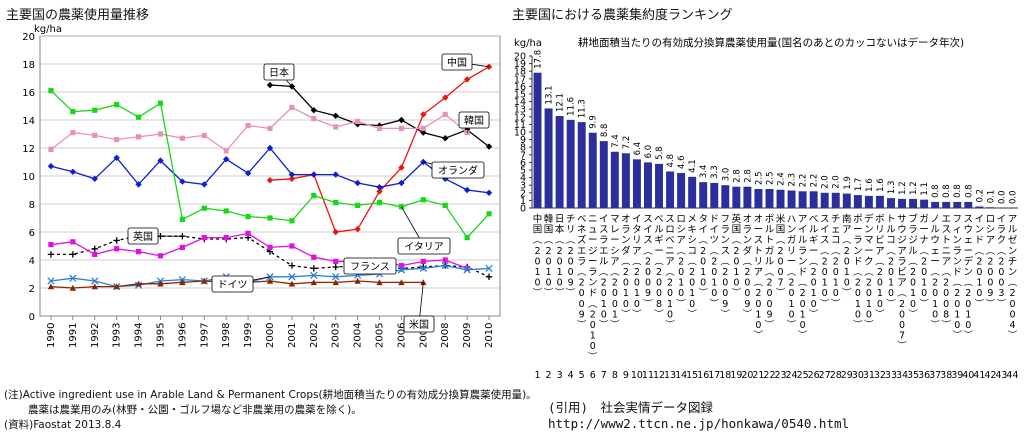  Describe the element at coordinates (538, 297) in the screenshot. I see `bar-category-label: 中国︵ 2 0 1 0 ︶ 1` at that location.